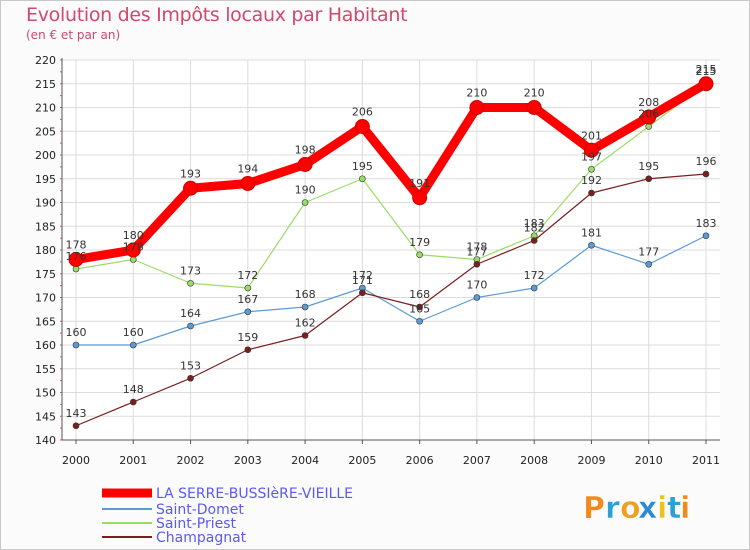  Describe the element at coordinates (630, 508) in the screenshot. I see `logo-letter: o` at that location.